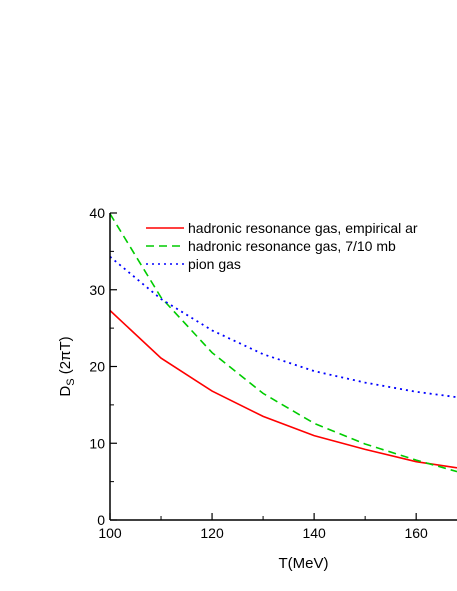 Image resolution: width=457 pixels, height=591 pixels. I want to click on x-tick-label: 100, so click(110, 533).